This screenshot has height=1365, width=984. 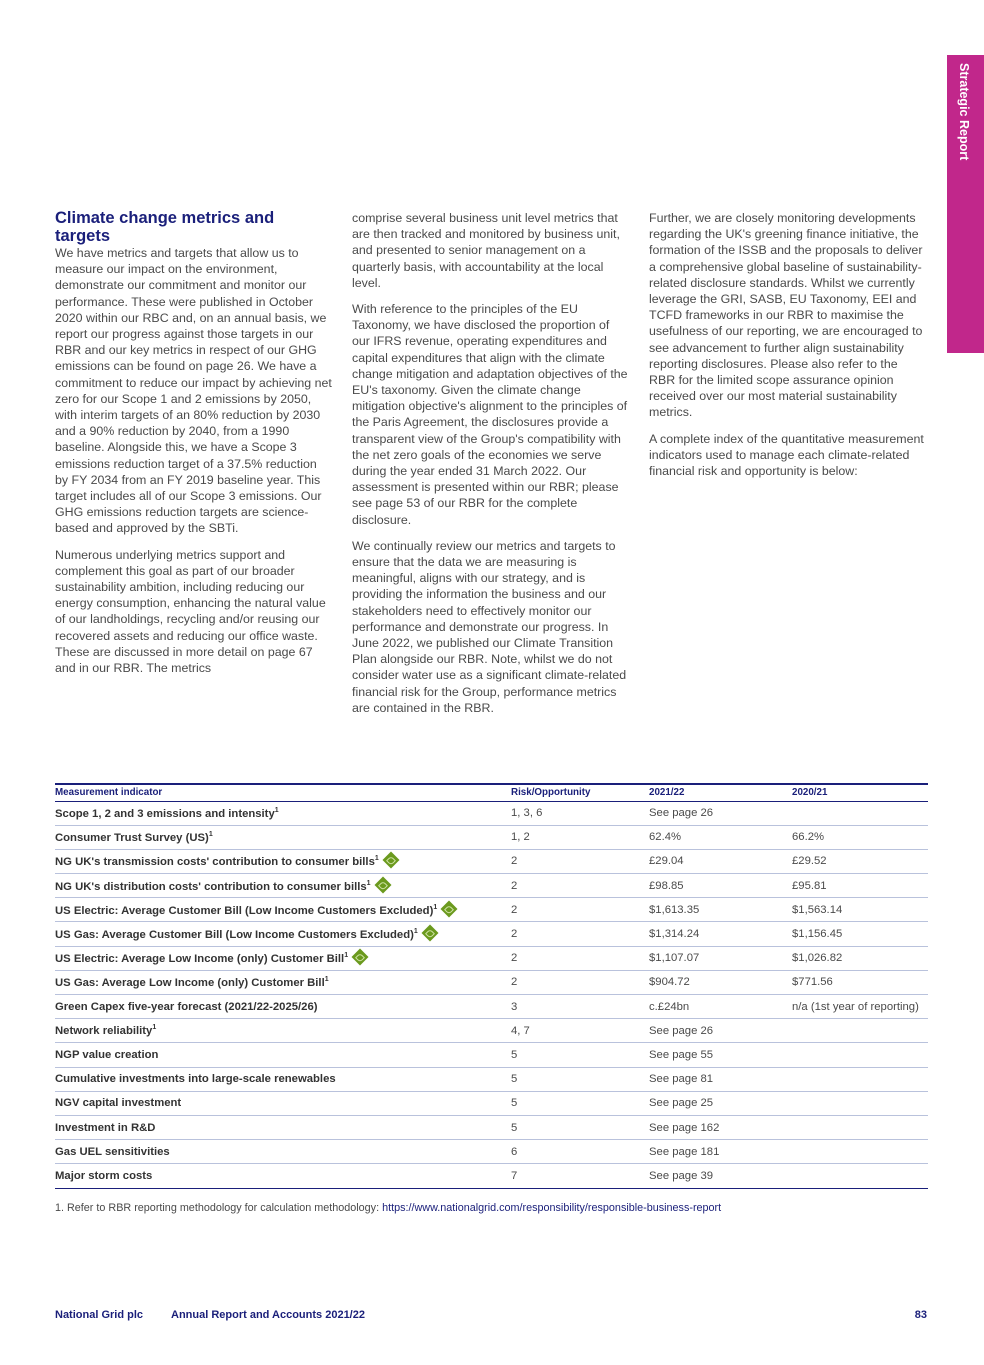 I want to click on value-2021-22: £98.85, so click(x=720, y=886).